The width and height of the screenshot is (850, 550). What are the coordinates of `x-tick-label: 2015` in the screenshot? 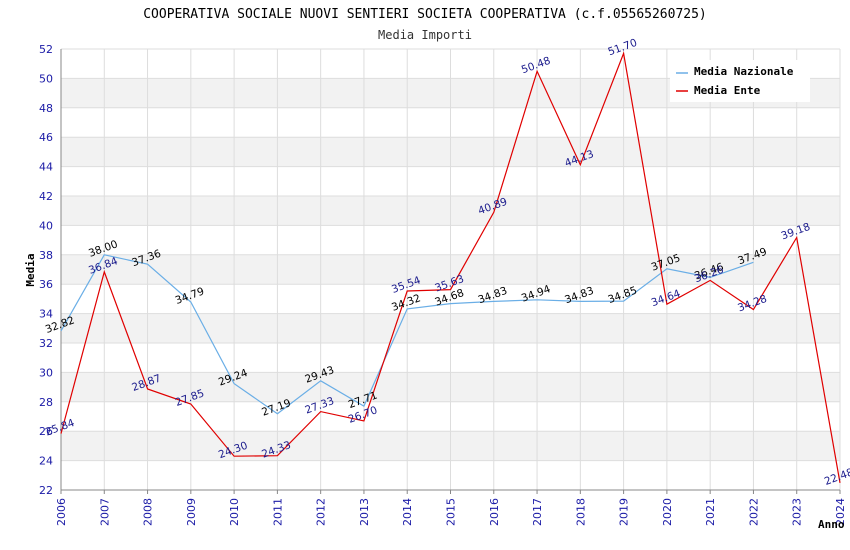 It's located at (451, 512).